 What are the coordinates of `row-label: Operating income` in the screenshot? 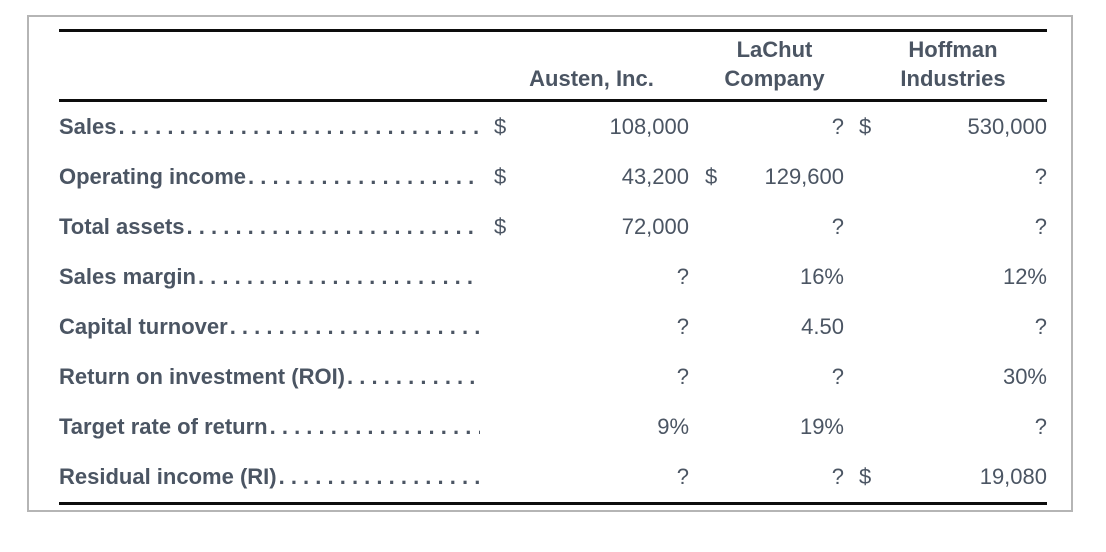 It's located at (153, 176).